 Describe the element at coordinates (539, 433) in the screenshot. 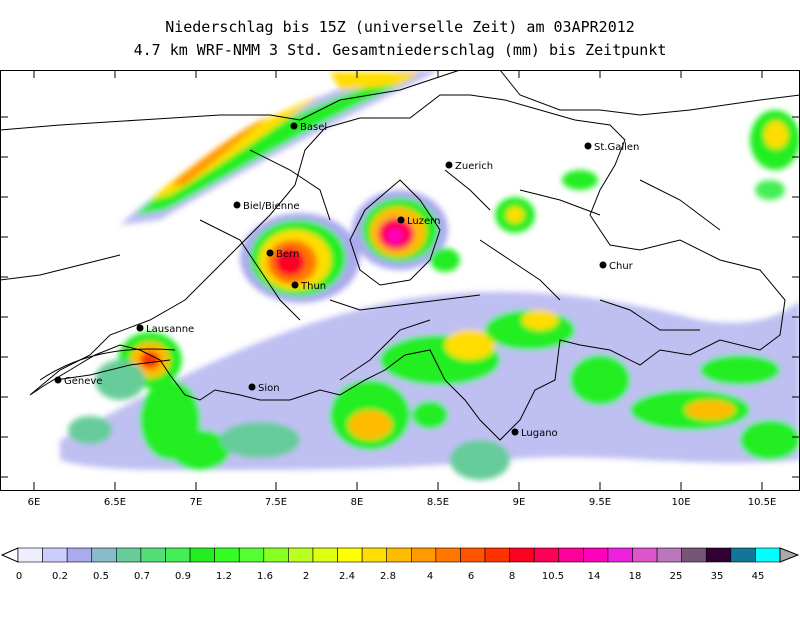

I see `city-label: Lugano` at that location.